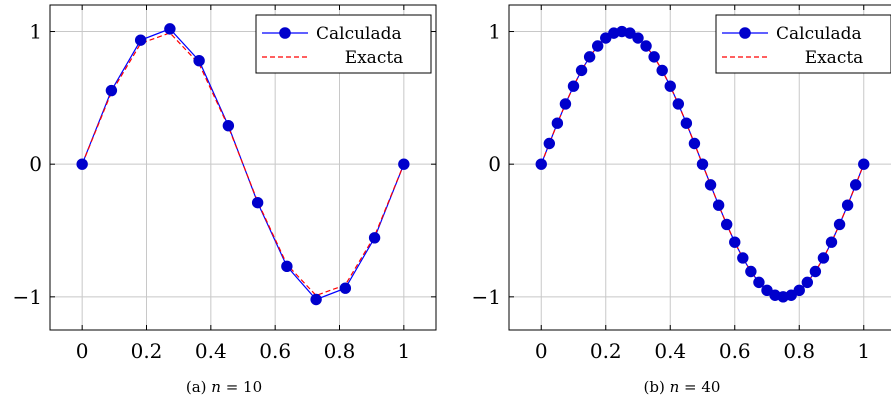  Describe the element at coordinates (196, 387) in the screenshot. I see `caption-prefix: (a)` at that location.